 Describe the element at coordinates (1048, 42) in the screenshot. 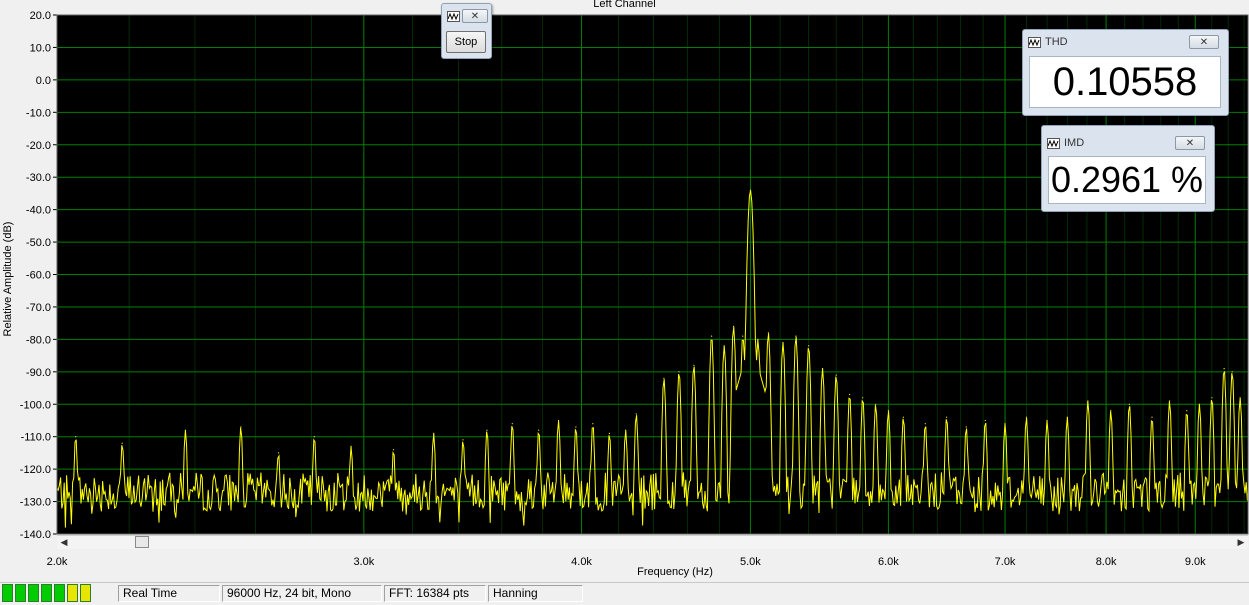

I see `thd-window-titlebar: THD` at that location.